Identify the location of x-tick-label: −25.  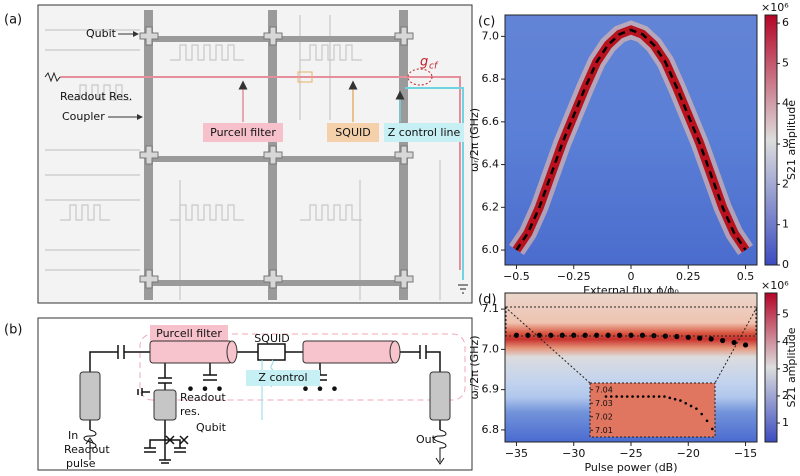
(630, 453).